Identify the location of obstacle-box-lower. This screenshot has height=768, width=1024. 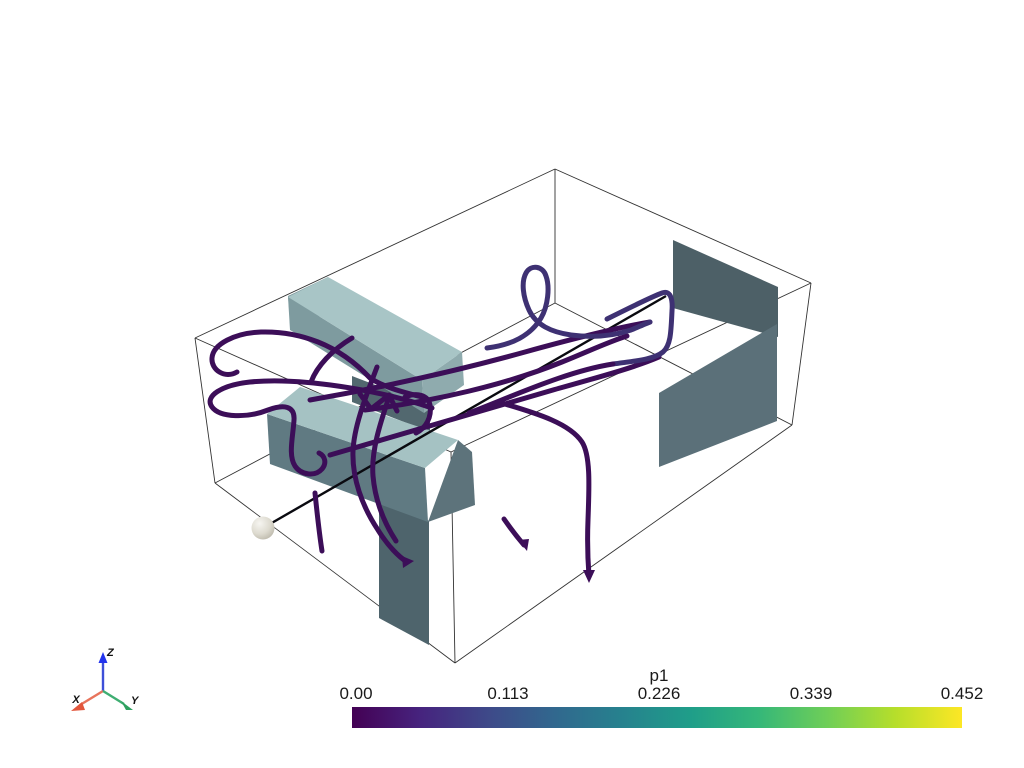
(371, 454).